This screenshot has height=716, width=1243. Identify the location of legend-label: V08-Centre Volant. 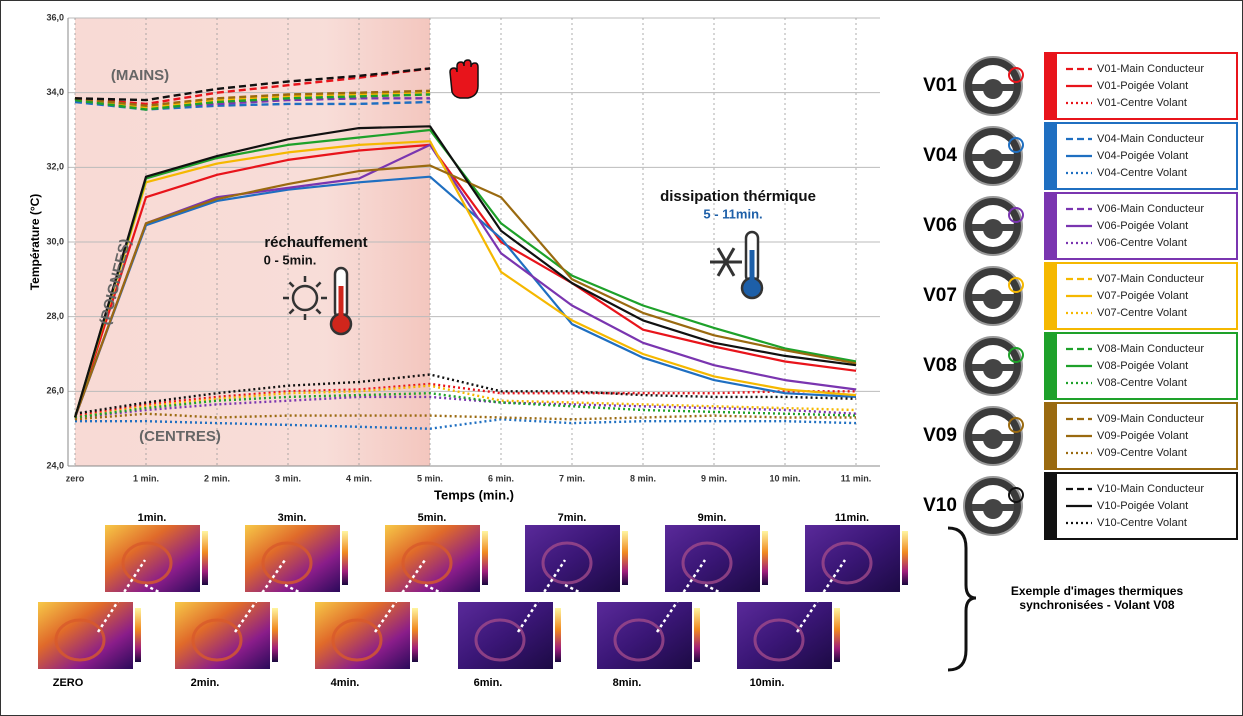
(1142, 383).